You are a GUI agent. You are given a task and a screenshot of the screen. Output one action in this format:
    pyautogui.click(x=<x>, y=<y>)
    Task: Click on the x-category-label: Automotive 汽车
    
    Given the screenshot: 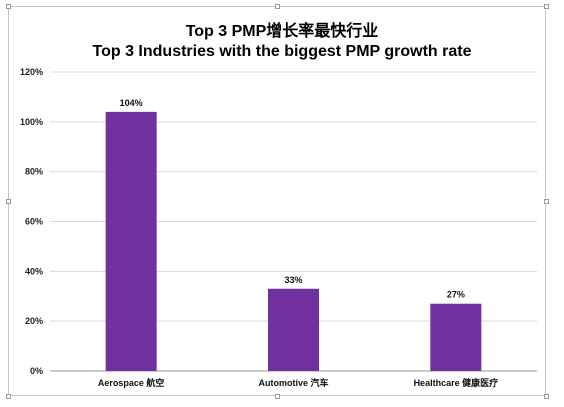 What is the action you would take?
    pyautogui.click(x=293, y=382)
    